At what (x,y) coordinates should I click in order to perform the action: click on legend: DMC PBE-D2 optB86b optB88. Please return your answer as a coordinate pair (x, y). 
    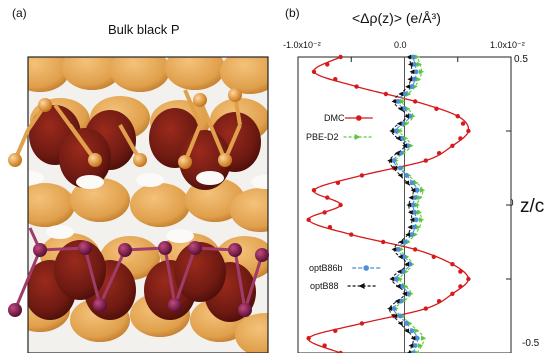
    Looking at the image, I should click on (343, 202).